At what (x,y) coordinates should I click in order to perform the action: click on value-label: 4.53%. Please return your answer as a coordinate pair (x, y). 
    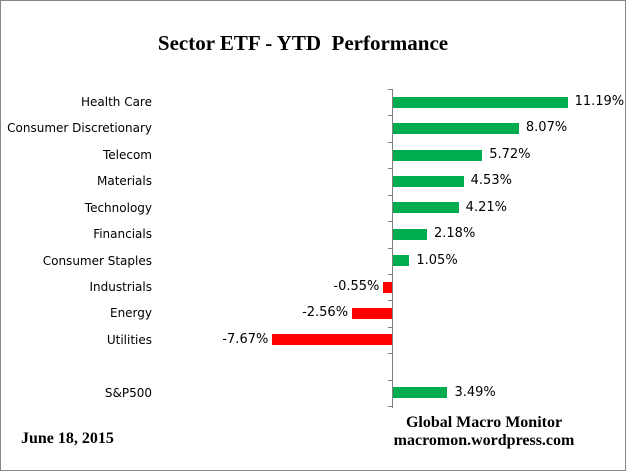
    Looking at the image, I should click on (491, 181).